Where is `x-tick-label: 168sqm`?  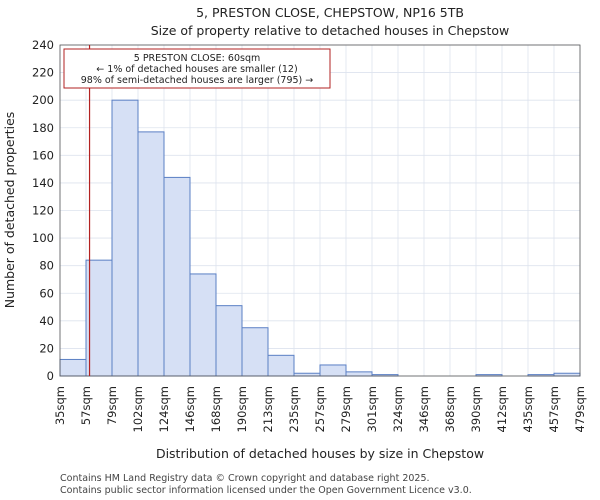
x-tick-label: 168sqm is located at coordinates (216, 409).